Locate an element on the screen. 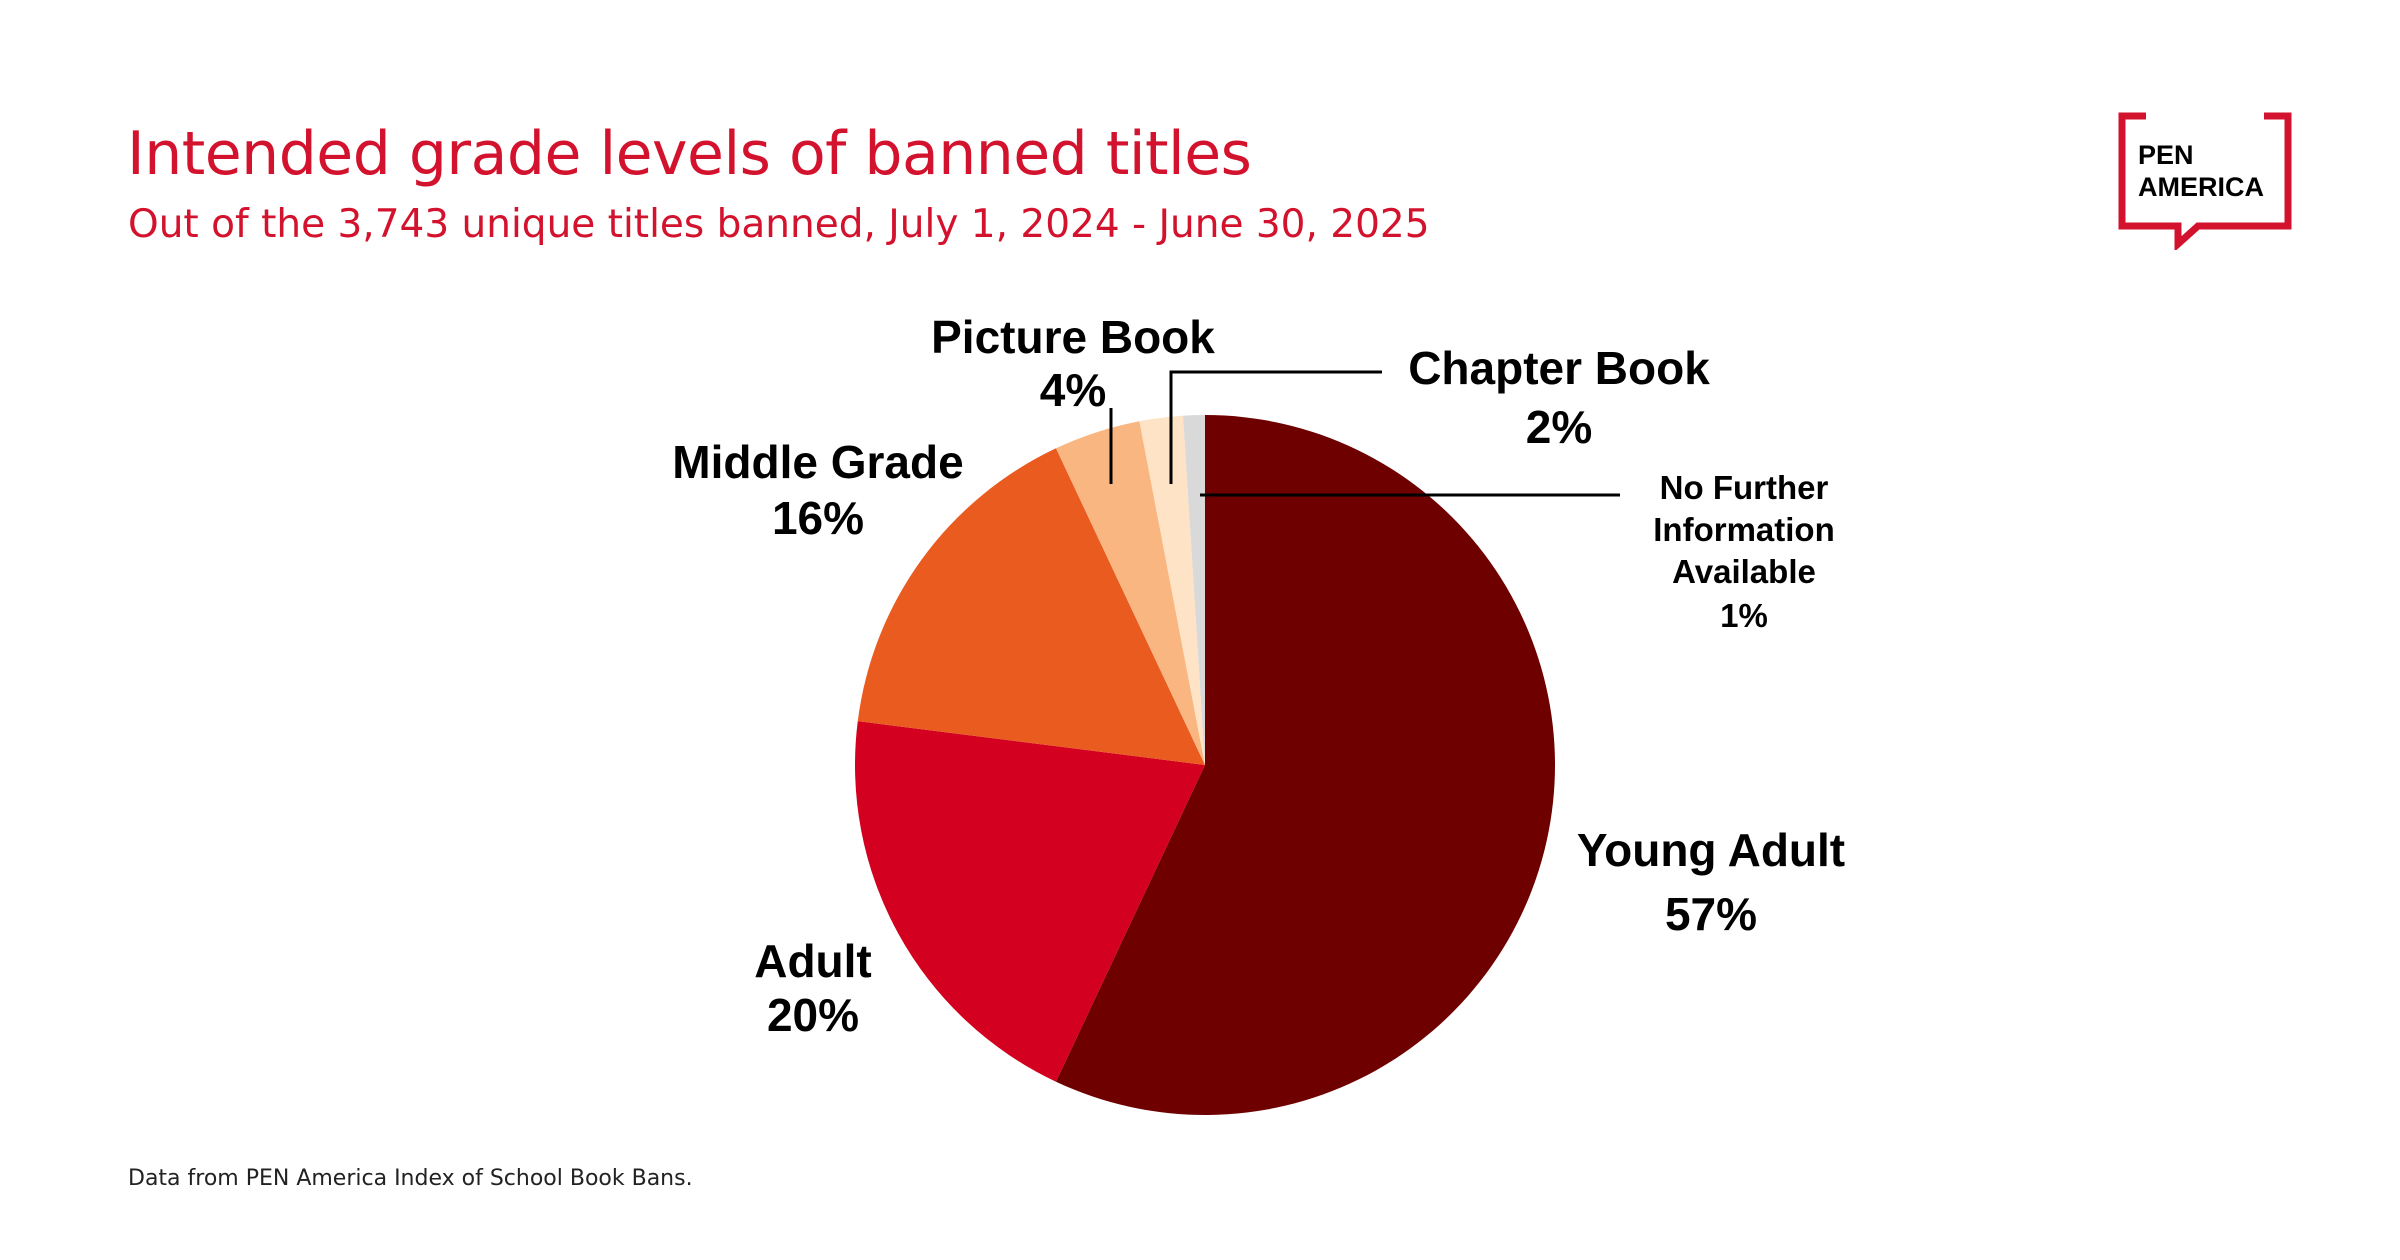 The image size is (2400, 1260). slice-value-middle-grade: 16% is located at coordinates (818, 518).